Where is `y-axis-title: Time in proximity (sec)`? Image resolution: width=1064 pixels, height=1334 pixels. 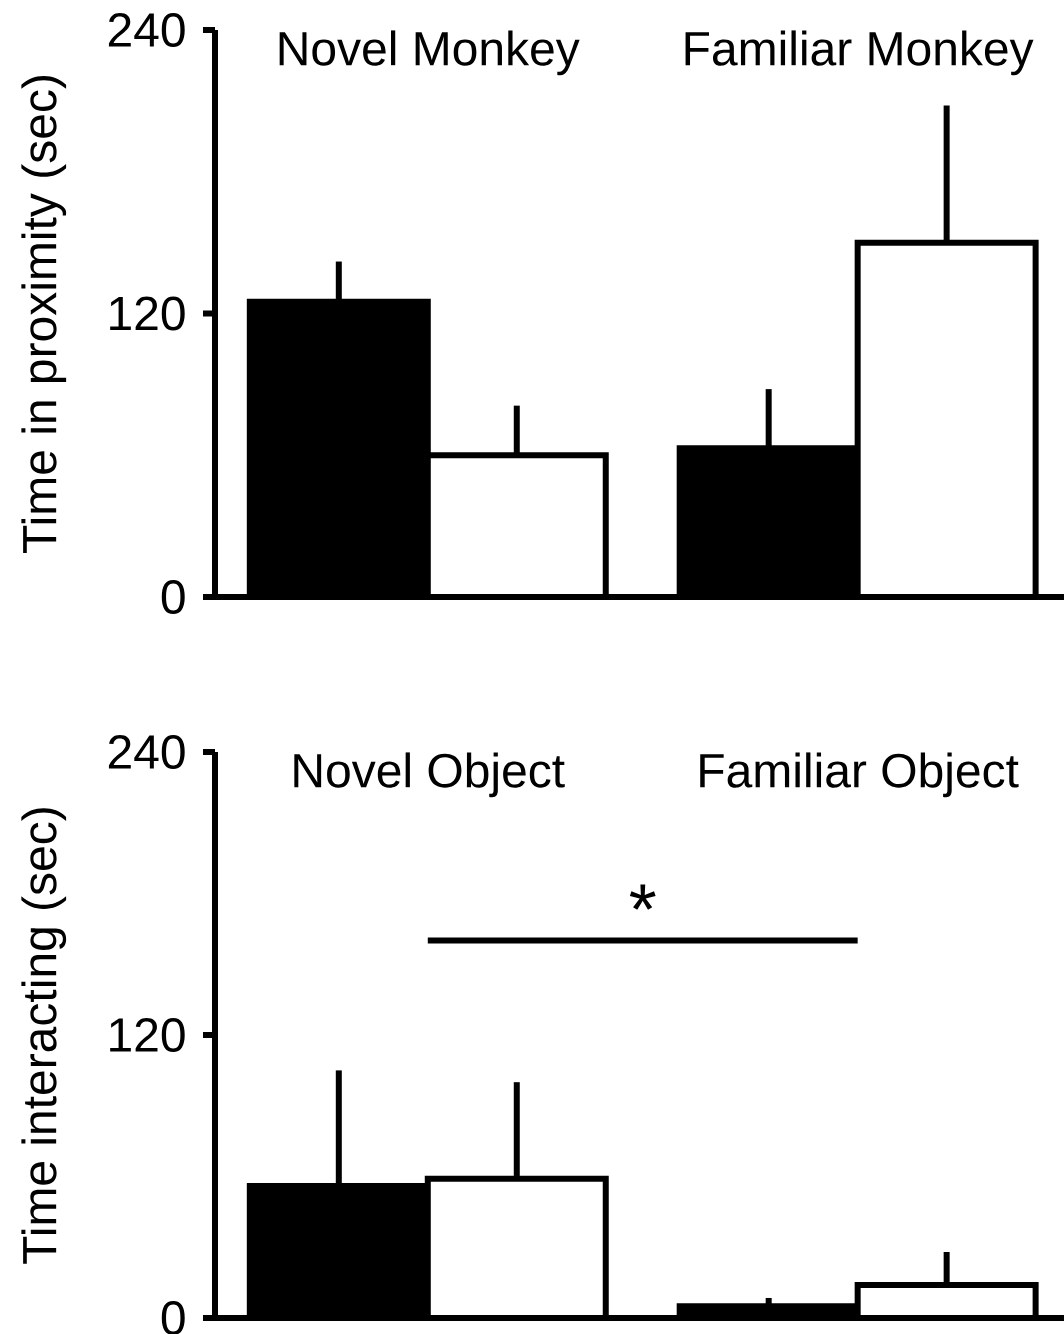 y-axis-title: Time in proximity (sec) is located at coordinates (44, 314).